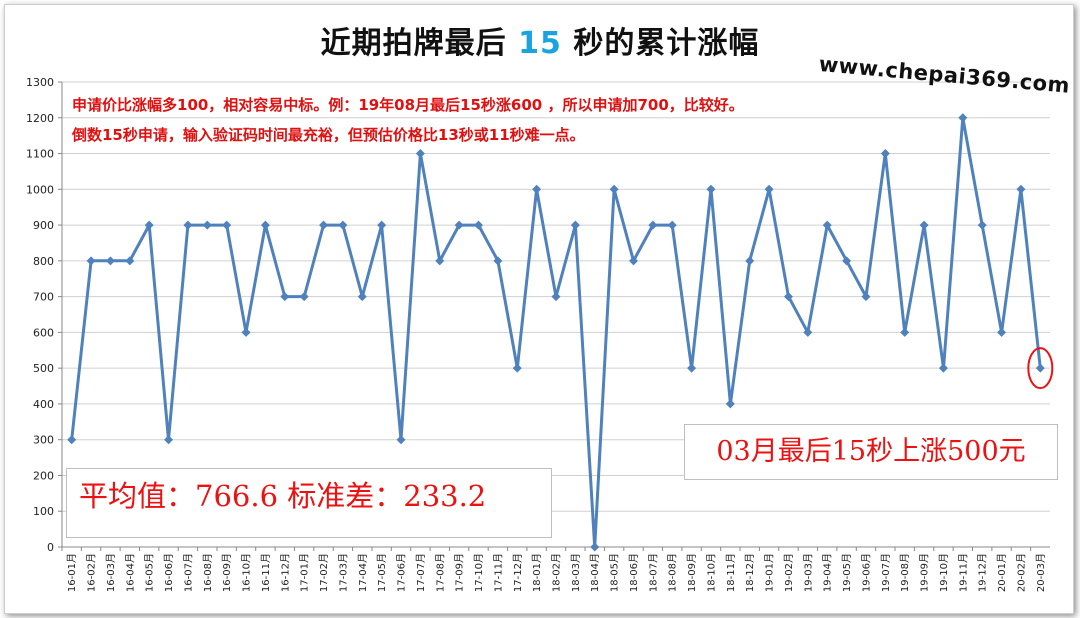 Image resolution: width=1080 pixels, height=618 pixels. What do you see at coordinates (770, 572) in the screenshot?
I see `x-tick-label: 19-01月` at bounding box center [770, 572].